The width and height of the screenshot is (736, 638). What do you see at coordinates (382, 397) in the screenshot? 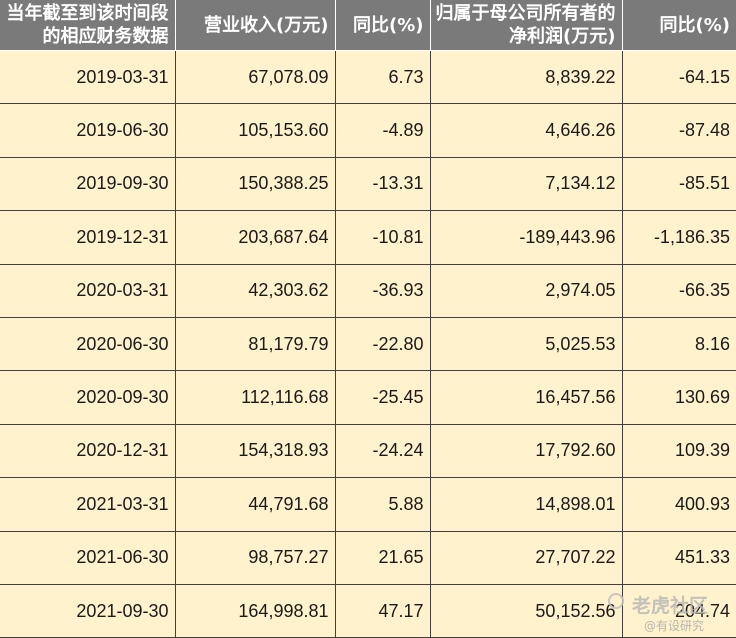
I see `revenue-yoy-cell: -25.45` at bounding box center [382, 397].